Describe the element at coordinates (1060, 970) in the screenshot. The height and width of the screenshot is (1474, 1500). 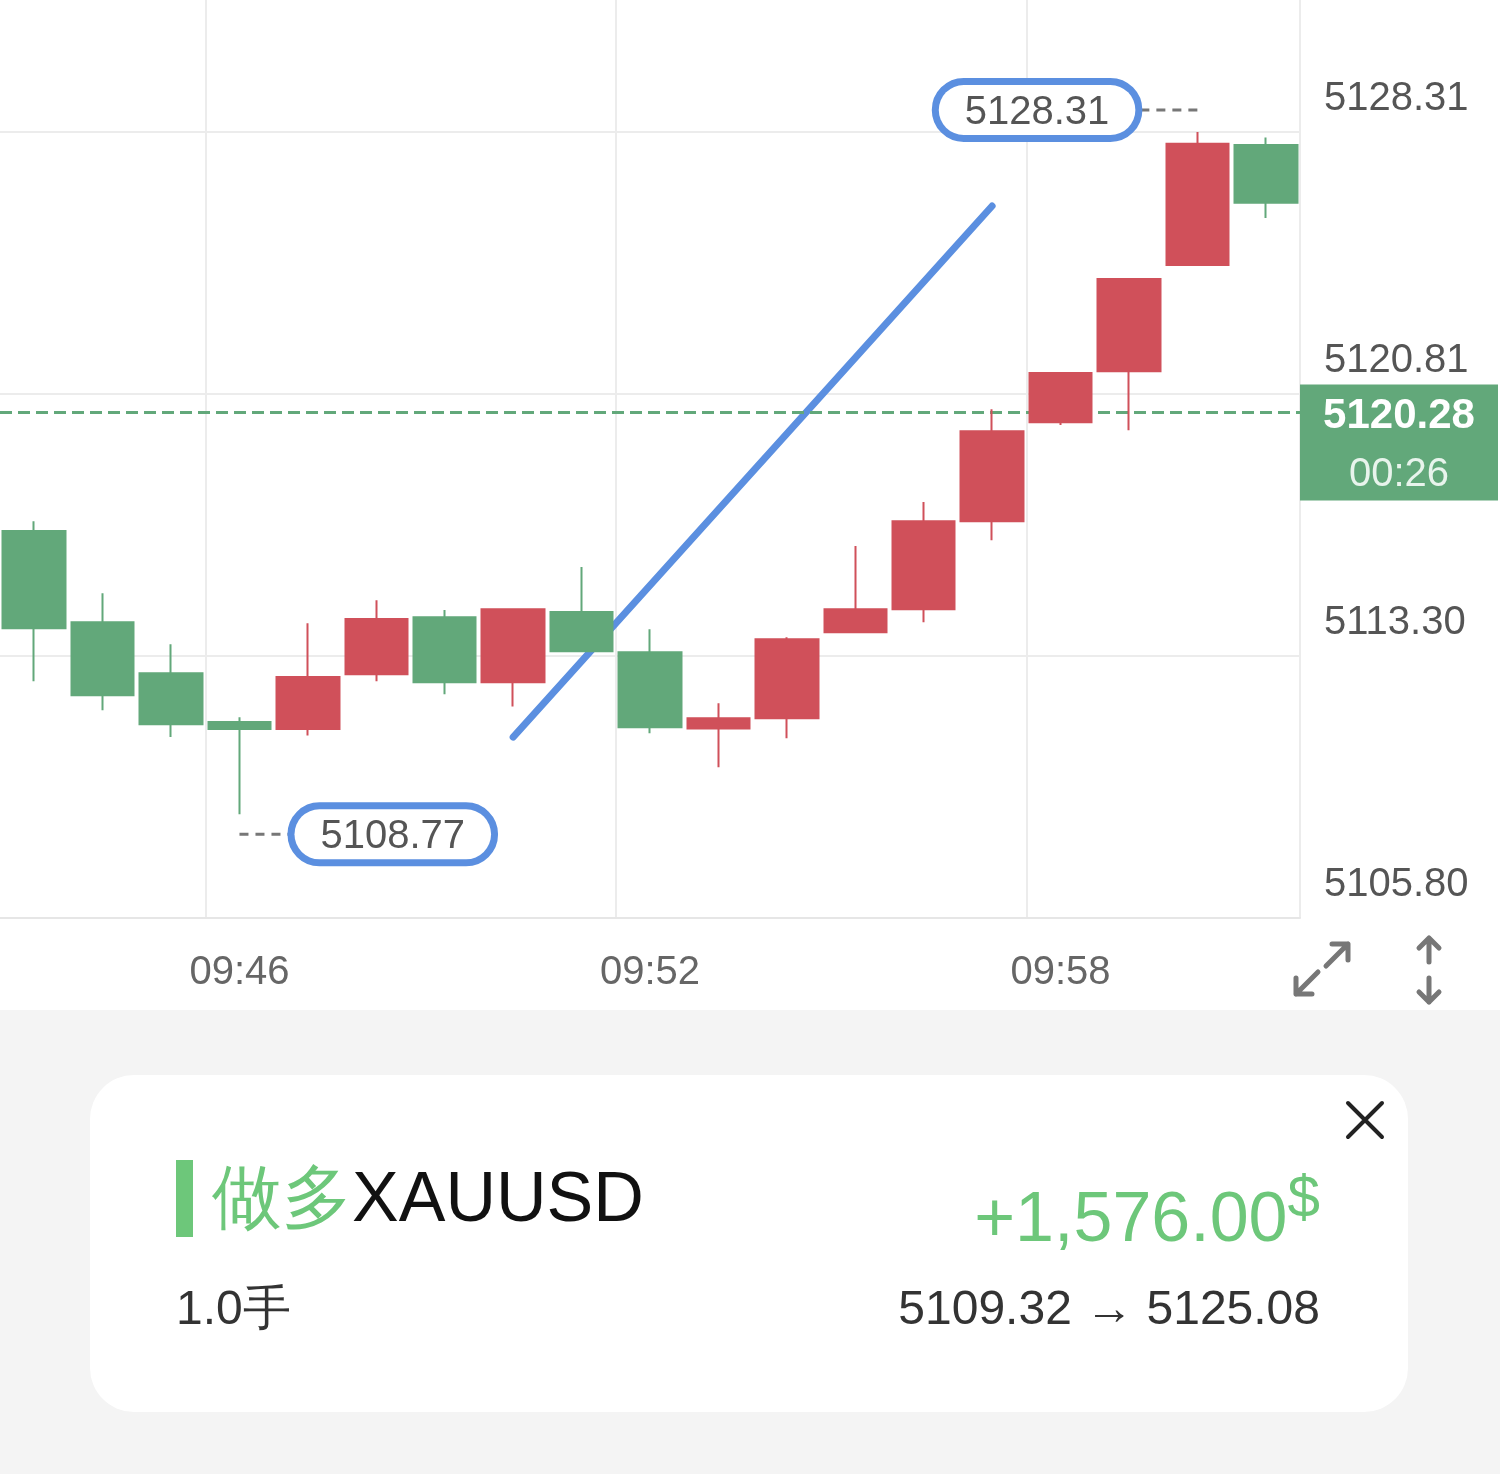
I see `x-tick-label: 09:58` at that location.